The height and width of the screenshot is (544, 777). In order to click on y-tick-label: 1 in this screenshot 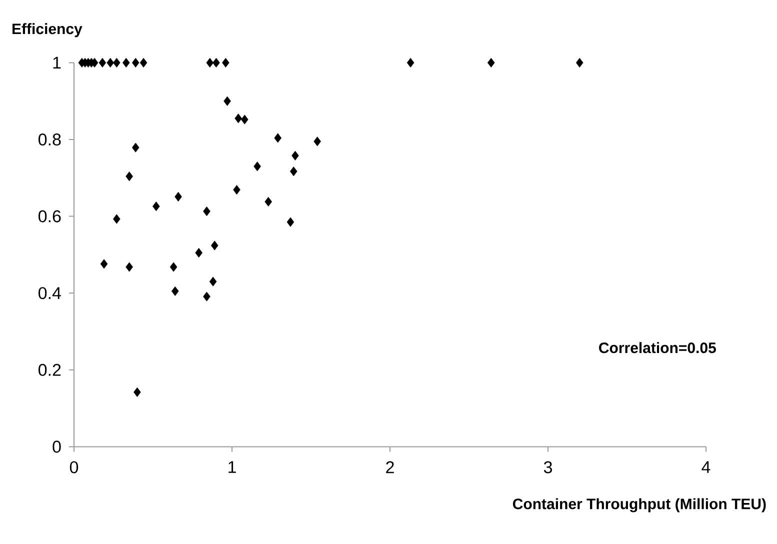, I will do `click(57, 62)`.